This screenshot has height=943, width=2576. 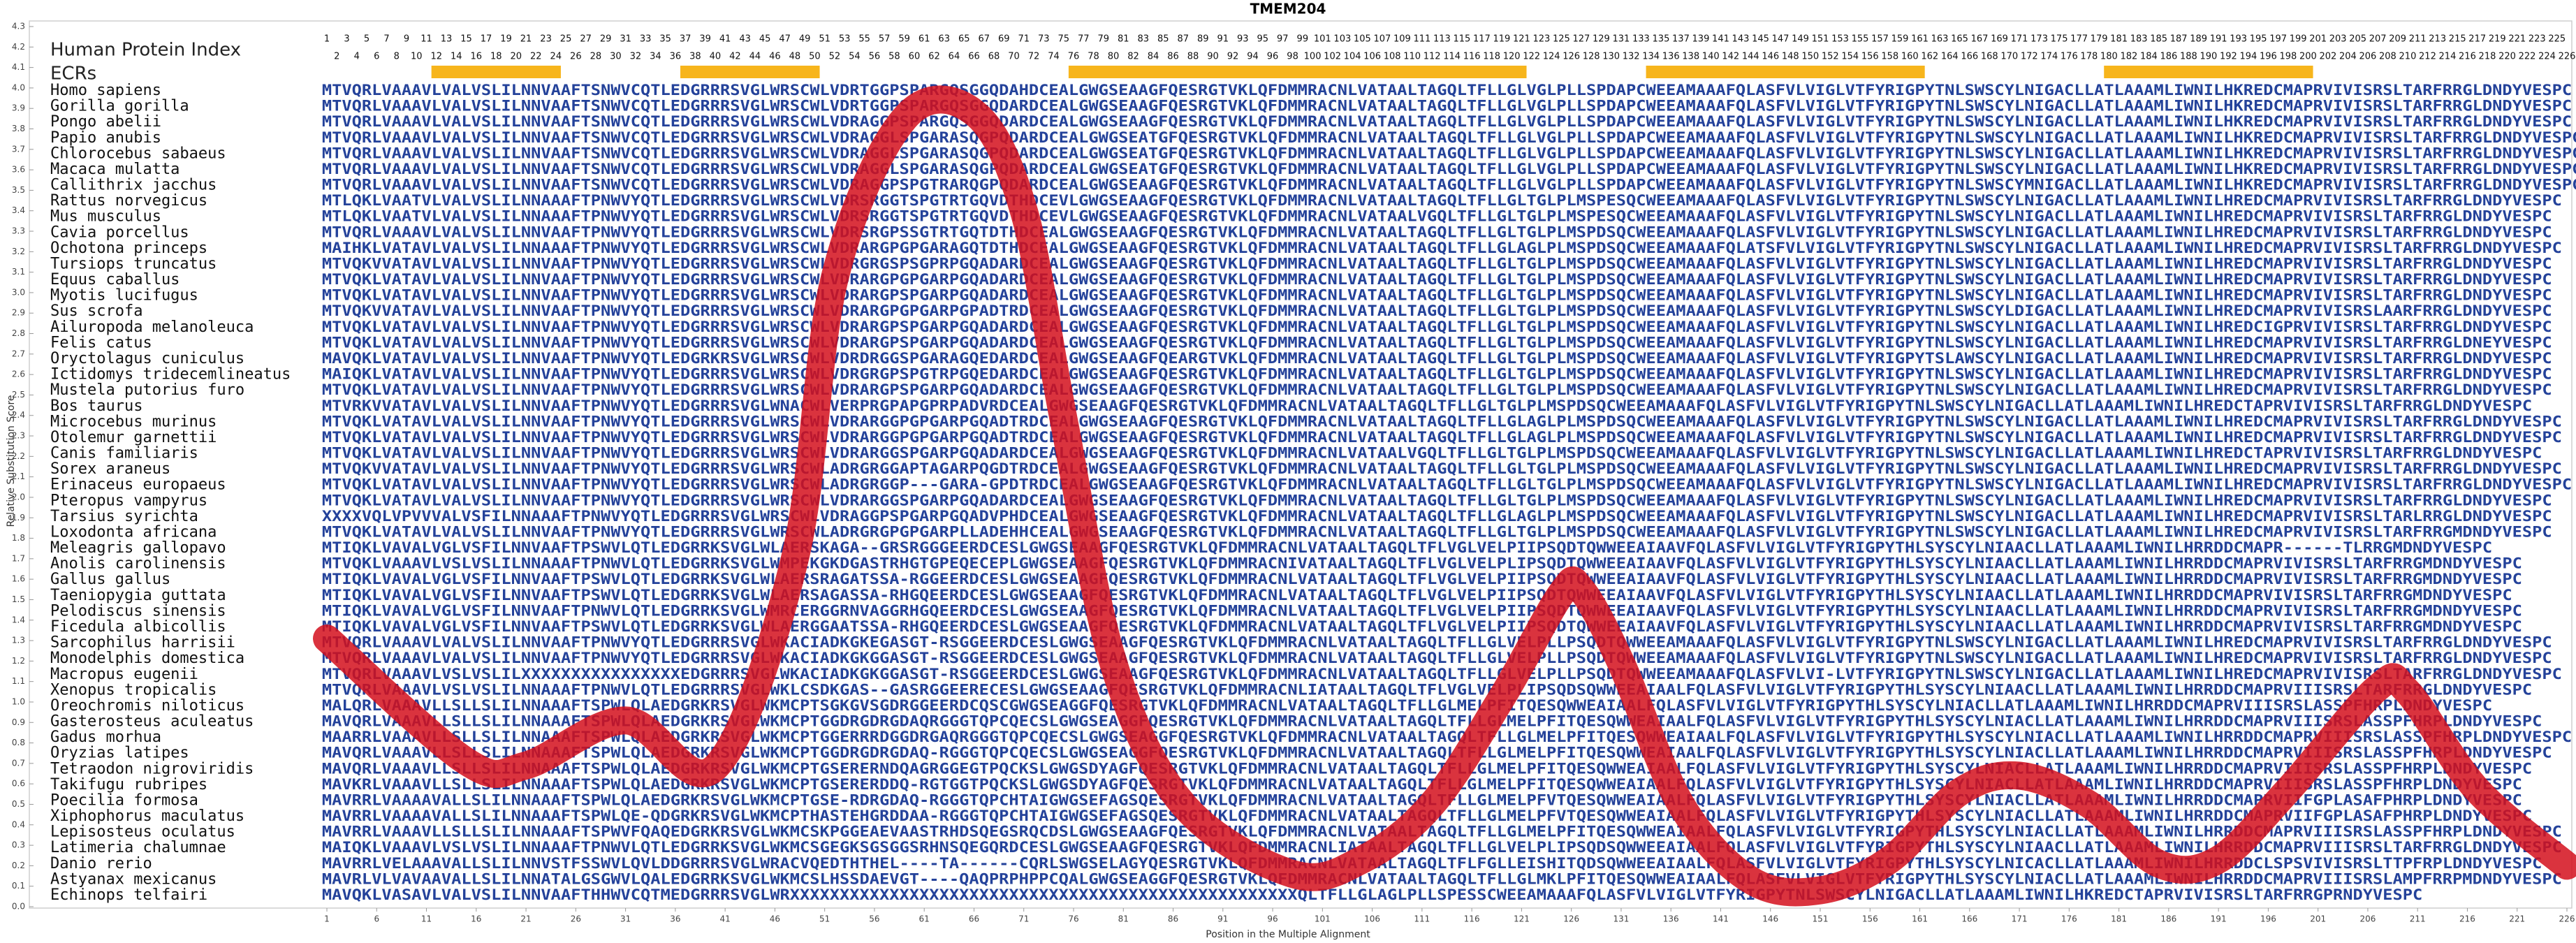 What do you see at coordinates (18, 292) in the screenshot?
I see `y-tick-label: 3.0` at bounding box center [18, 292].